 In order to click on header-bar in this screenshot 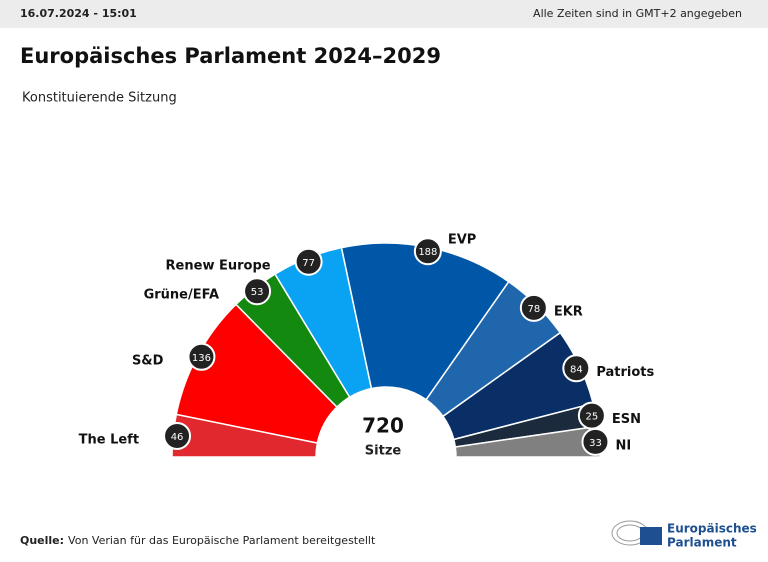, I will do `click(384, 14)`.